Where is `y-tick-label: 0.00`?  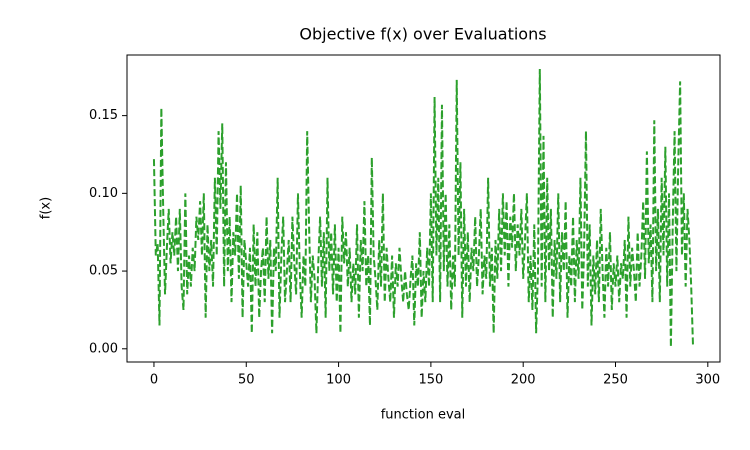 y-tick-label: 0.00 is located at coordinates (103, 348).